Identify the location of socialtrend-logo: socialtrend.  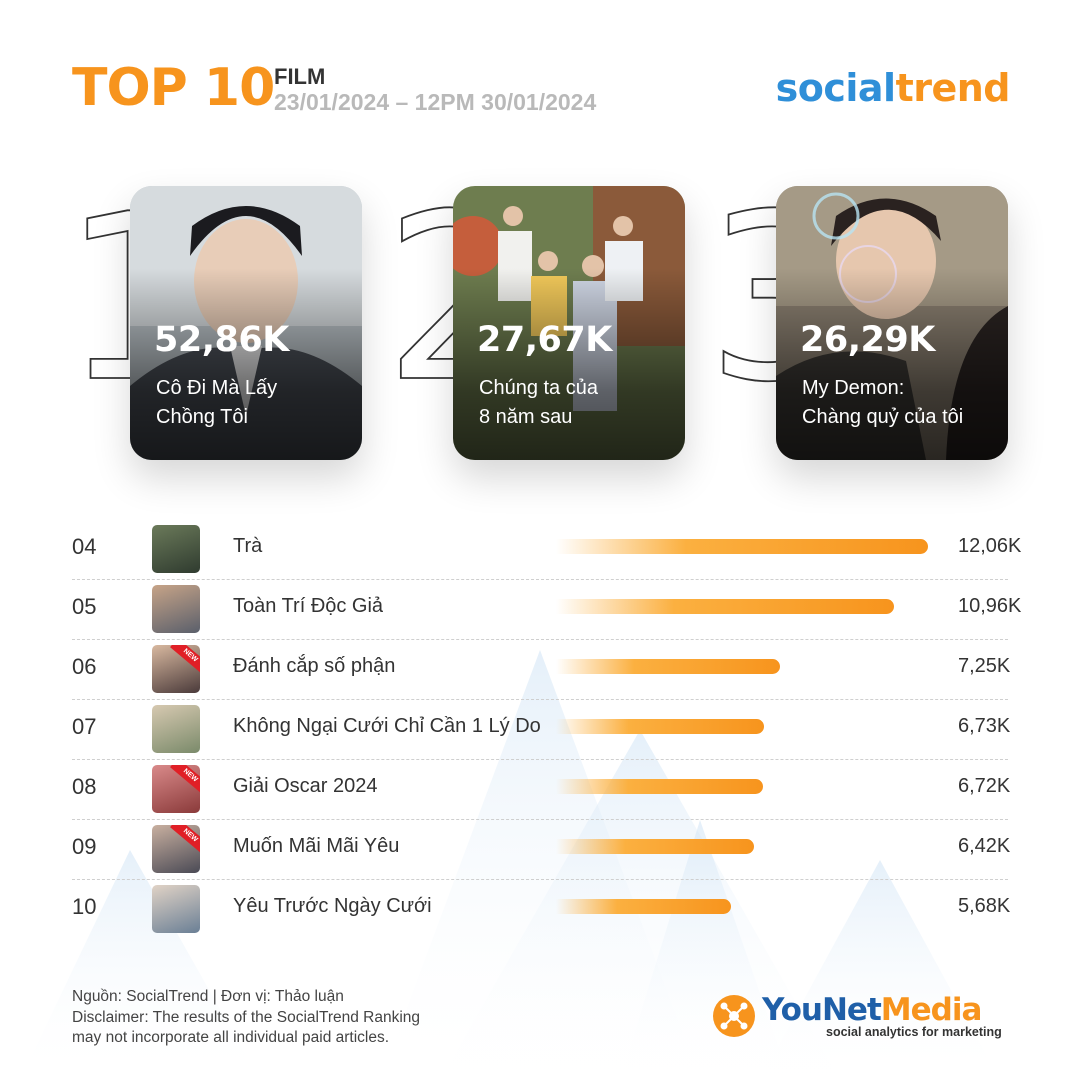
(893, 88).